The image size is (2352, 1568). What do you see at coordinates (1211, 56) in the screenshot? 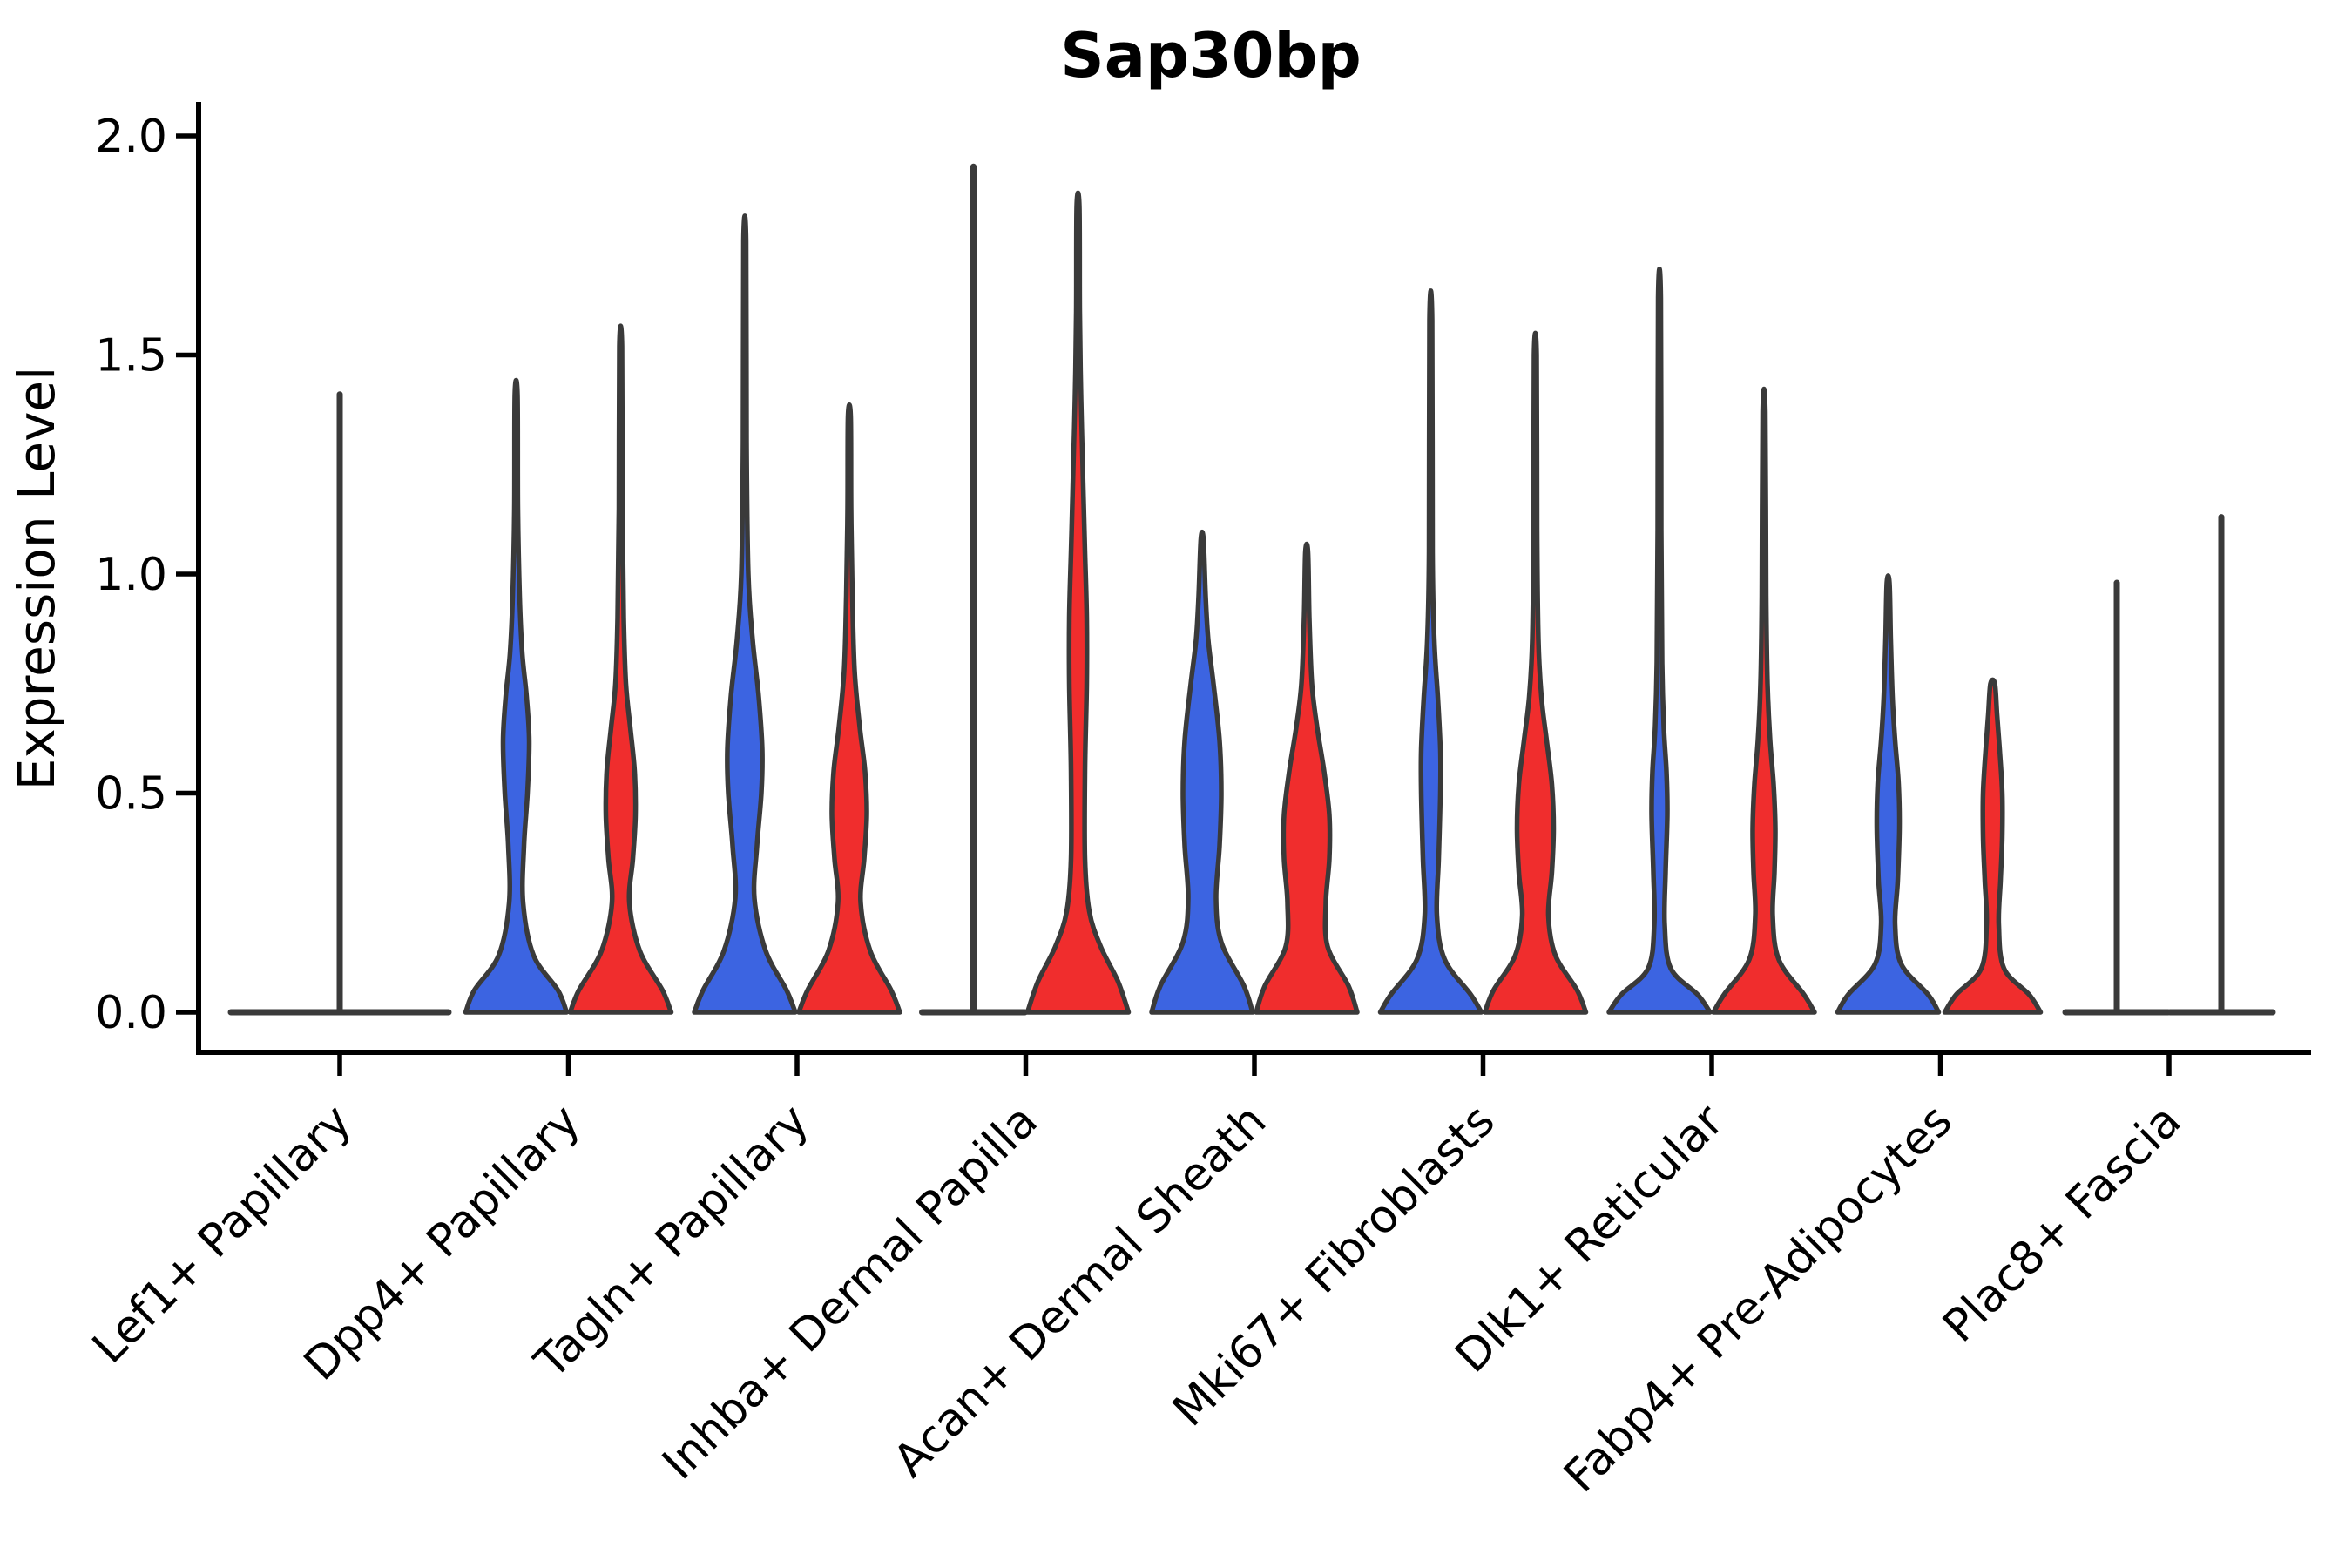
I see `chart-title: Sap30bp` at bounding box center [1211, 56].